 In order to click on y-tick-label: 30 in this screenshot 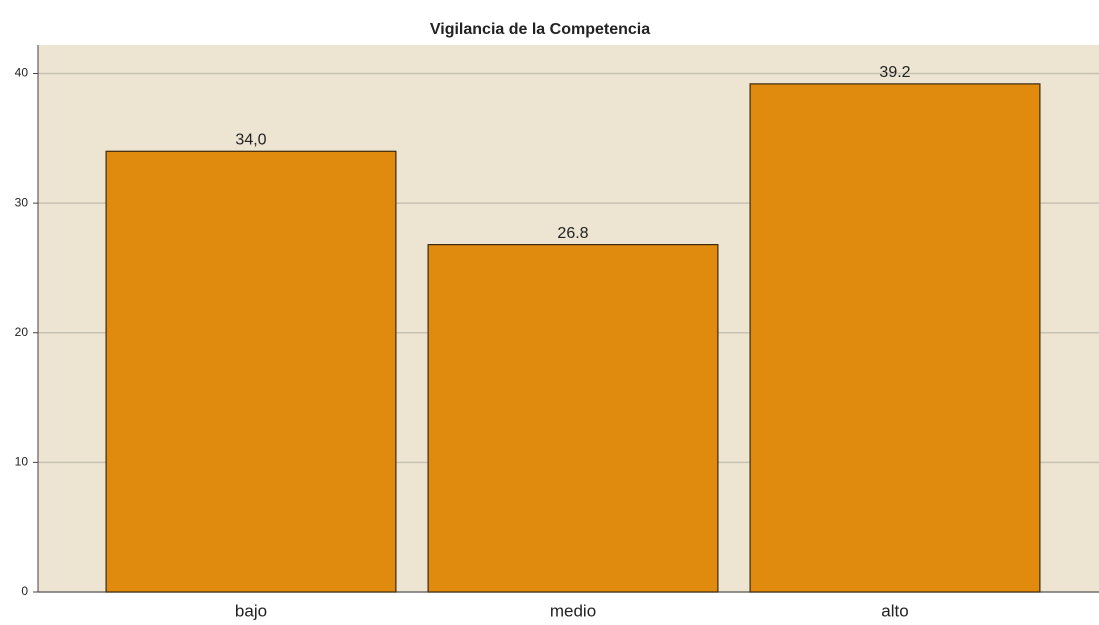, I will do `click(22, 202)`.